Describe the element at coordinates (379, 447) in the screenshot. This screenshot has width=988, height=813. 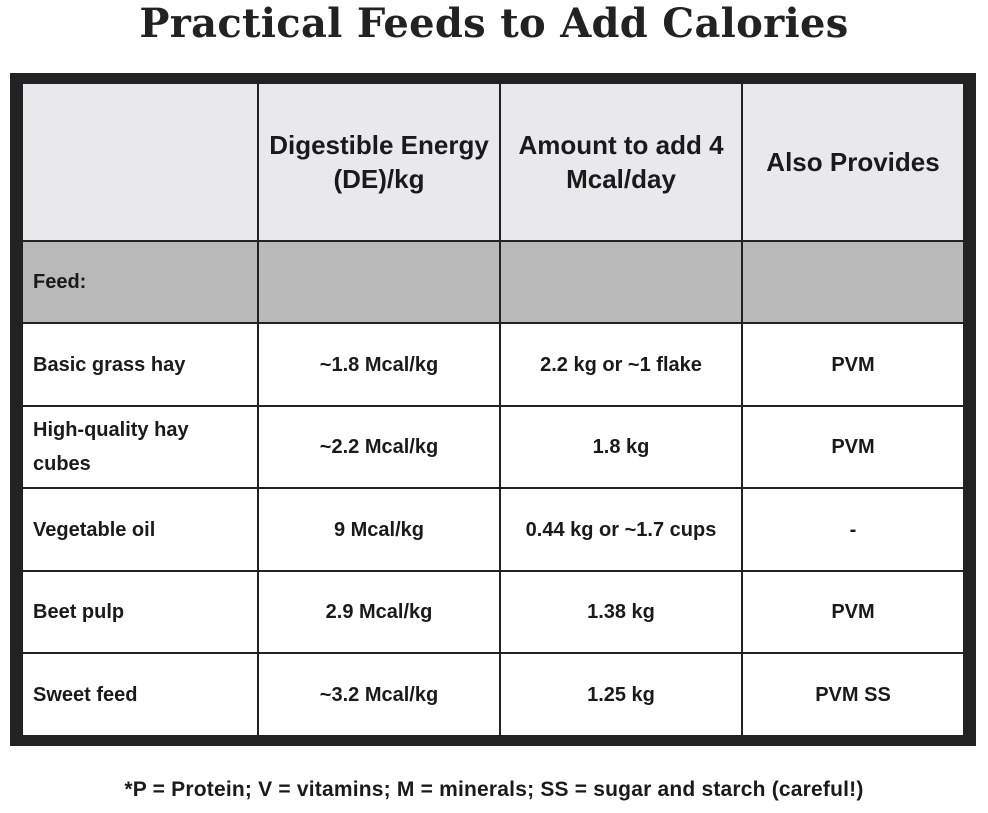
I see `de-value: ~2.2 Mcal/kg` at that location.